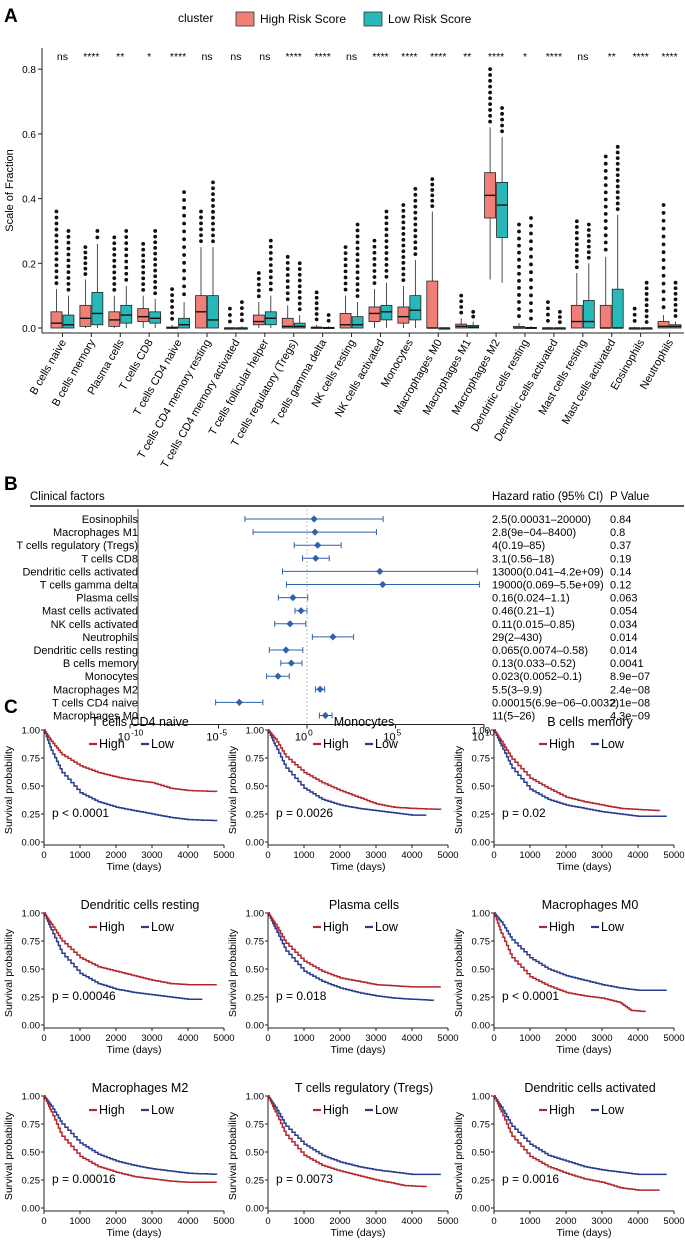  What do you see at coordinates (590, 905) in the screenshot?
I see `km-title: Macrophages M0` at bounding box center [590, 905].